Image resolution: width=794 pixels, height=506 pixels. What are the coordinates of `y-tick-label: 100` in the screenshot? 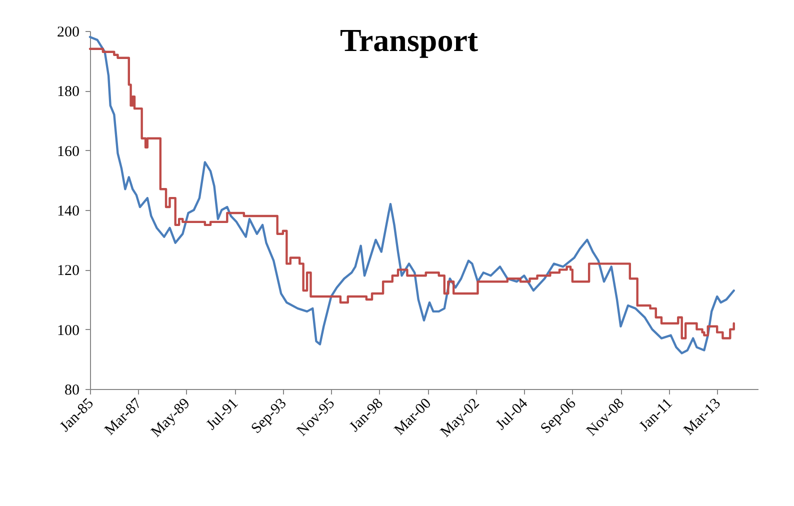 It's located at (68, 330).